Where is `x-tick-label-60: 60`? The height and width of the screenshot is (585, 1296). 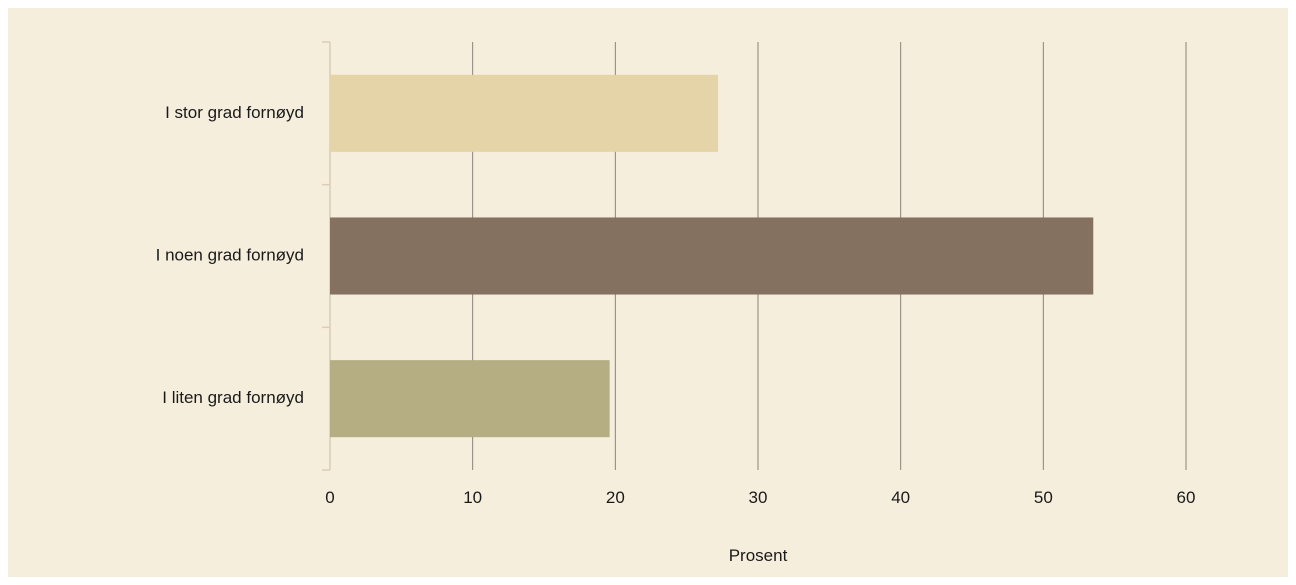 x-tick-label-60: 60 is located at coordinates (1186, 497).